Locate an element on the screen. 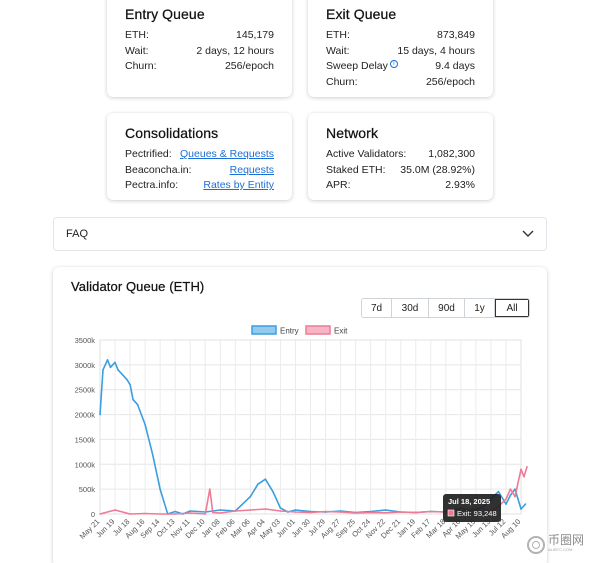  entry-queue-title: Entry Queue is located at coordinates (165, 14).